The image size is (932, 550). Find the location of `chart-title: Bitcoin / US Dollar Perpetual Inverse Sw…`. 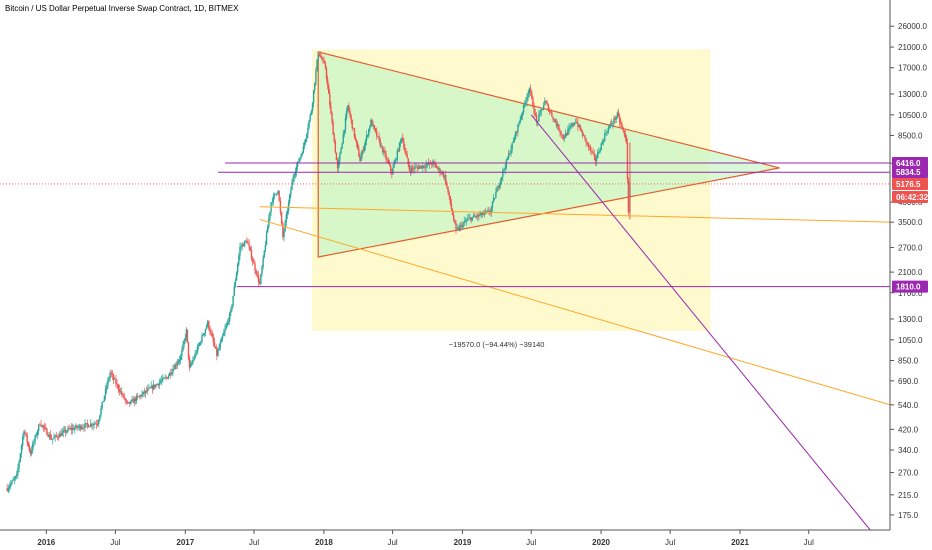

chart-title: Bitcoin / US Dollar Perpetual Inverse Sw… is located at coordinates (122, 8).